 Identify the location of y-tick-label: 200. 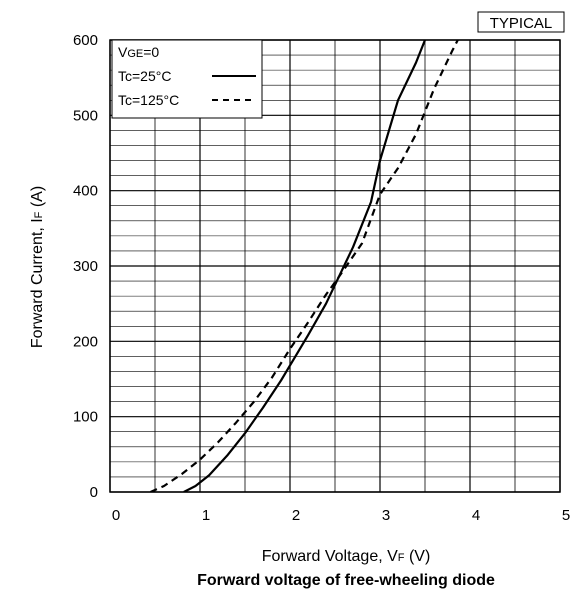
(85, 341).